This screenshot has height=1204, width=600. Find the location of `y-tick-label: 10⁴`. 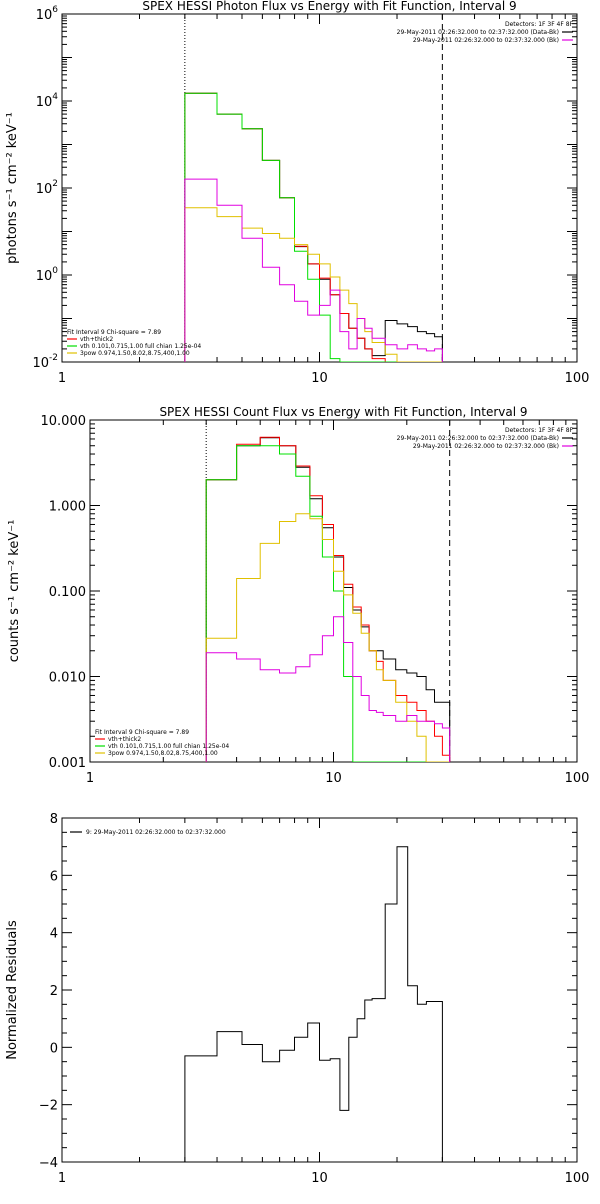

y-tick-label: 10⁴ is located at coordinates (47, 101).